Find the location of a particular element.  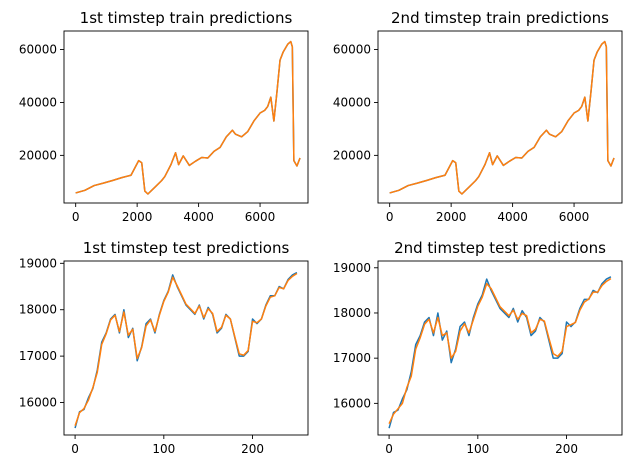

subplot-title: 1st timstep train predictions is located at coordinates (186, 18).